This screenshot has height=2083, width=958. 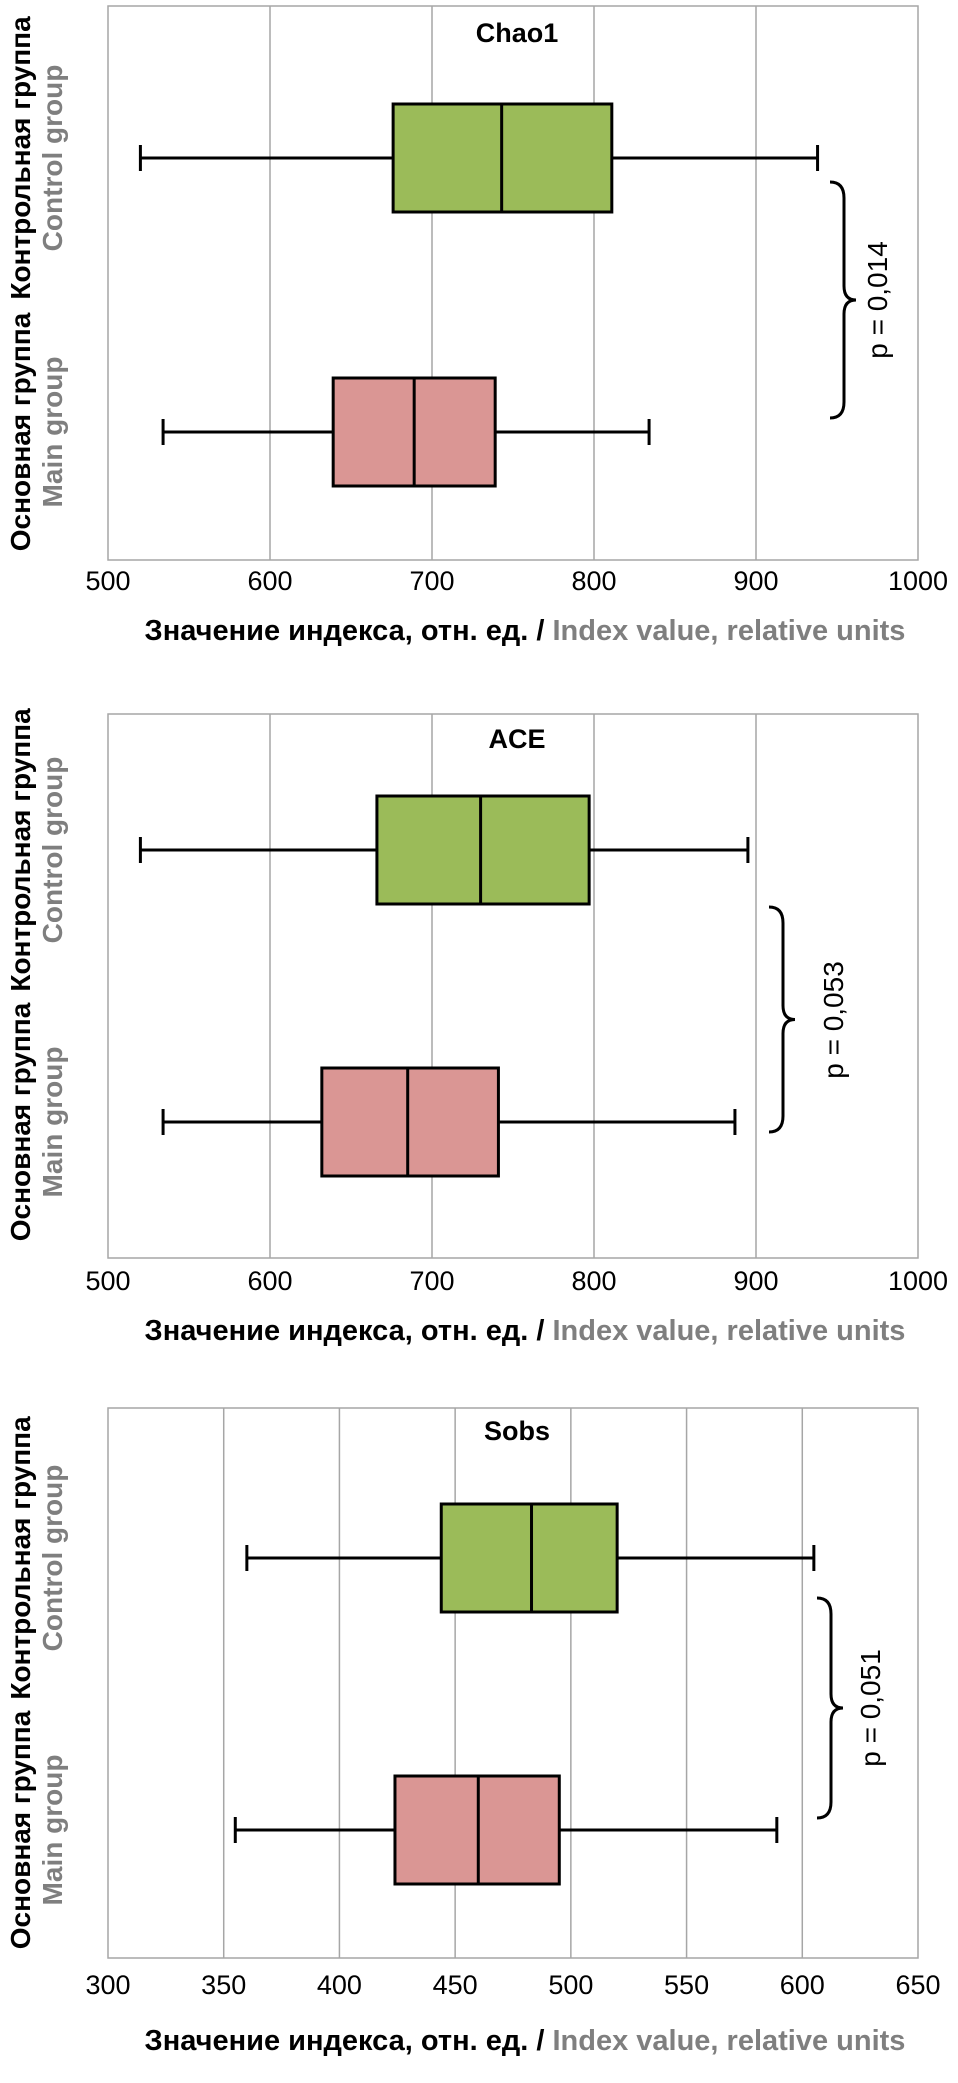 I want to click on p-value-label: p = 0,053, so click(x=833, y=1020).